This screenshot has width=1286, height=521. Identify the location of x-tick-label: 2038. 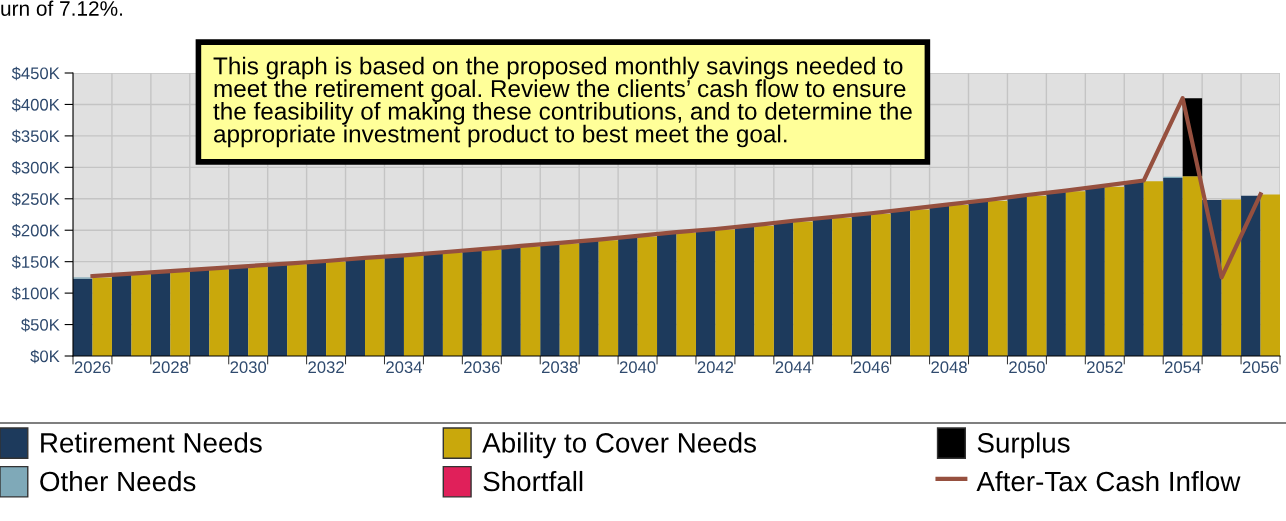
(560, 367).